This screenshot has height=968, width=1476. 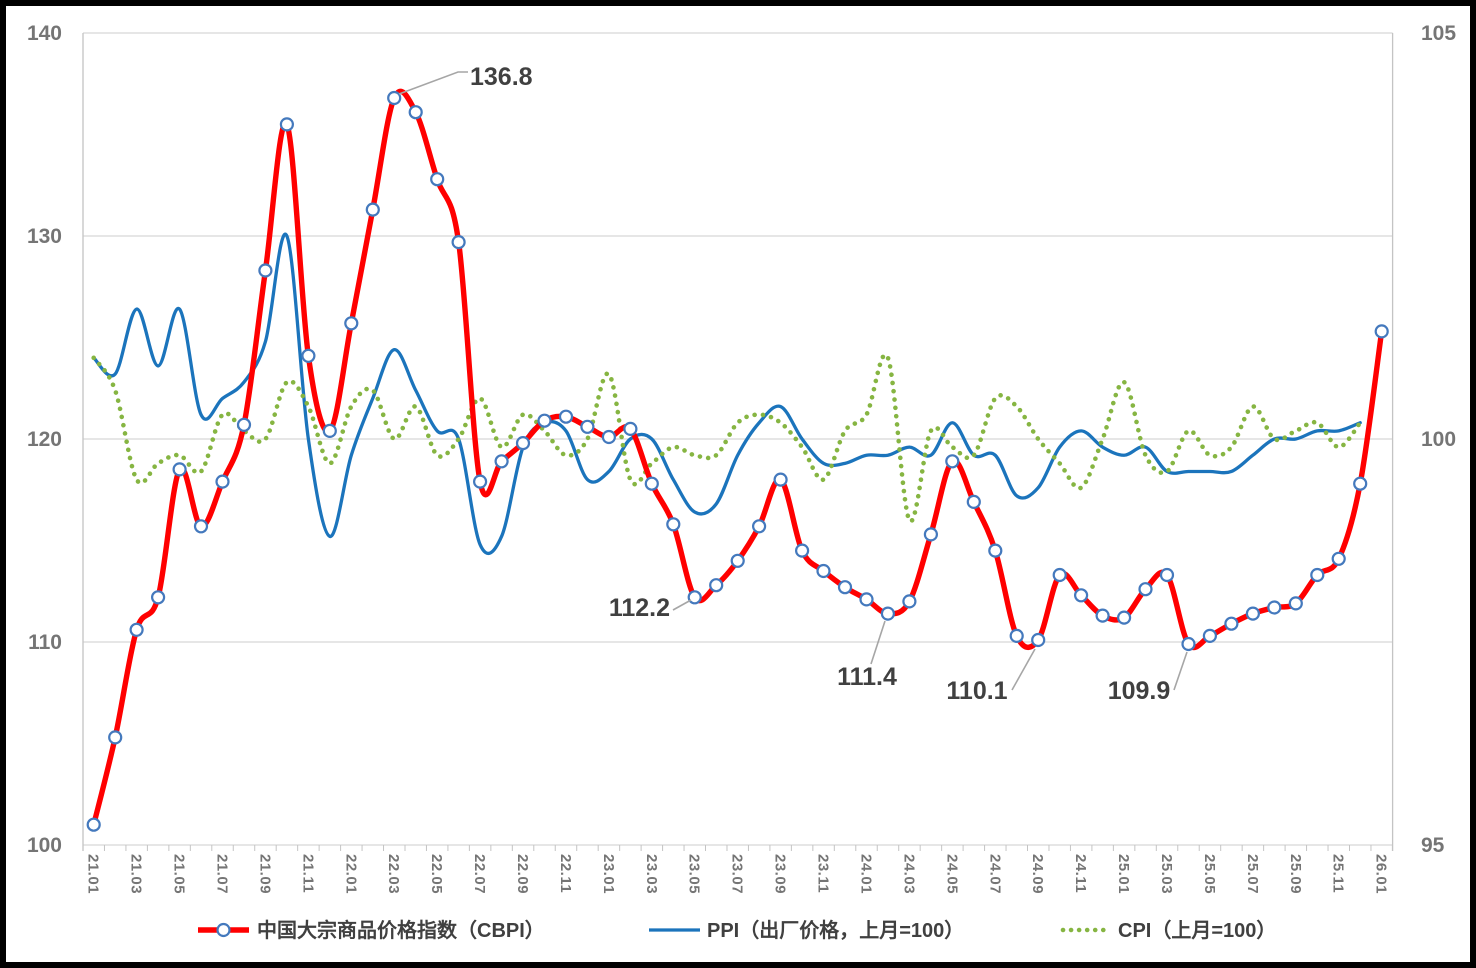 I want to click on legend-cbpi-label: 中国大宗商品价格指数（CBPI）, so click(x=401, y=930).